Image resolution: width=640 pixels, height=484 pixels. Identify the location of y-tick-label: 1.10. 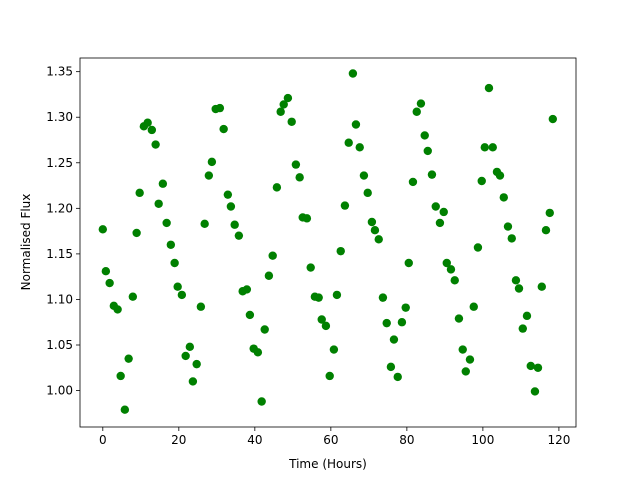
(59, 299).